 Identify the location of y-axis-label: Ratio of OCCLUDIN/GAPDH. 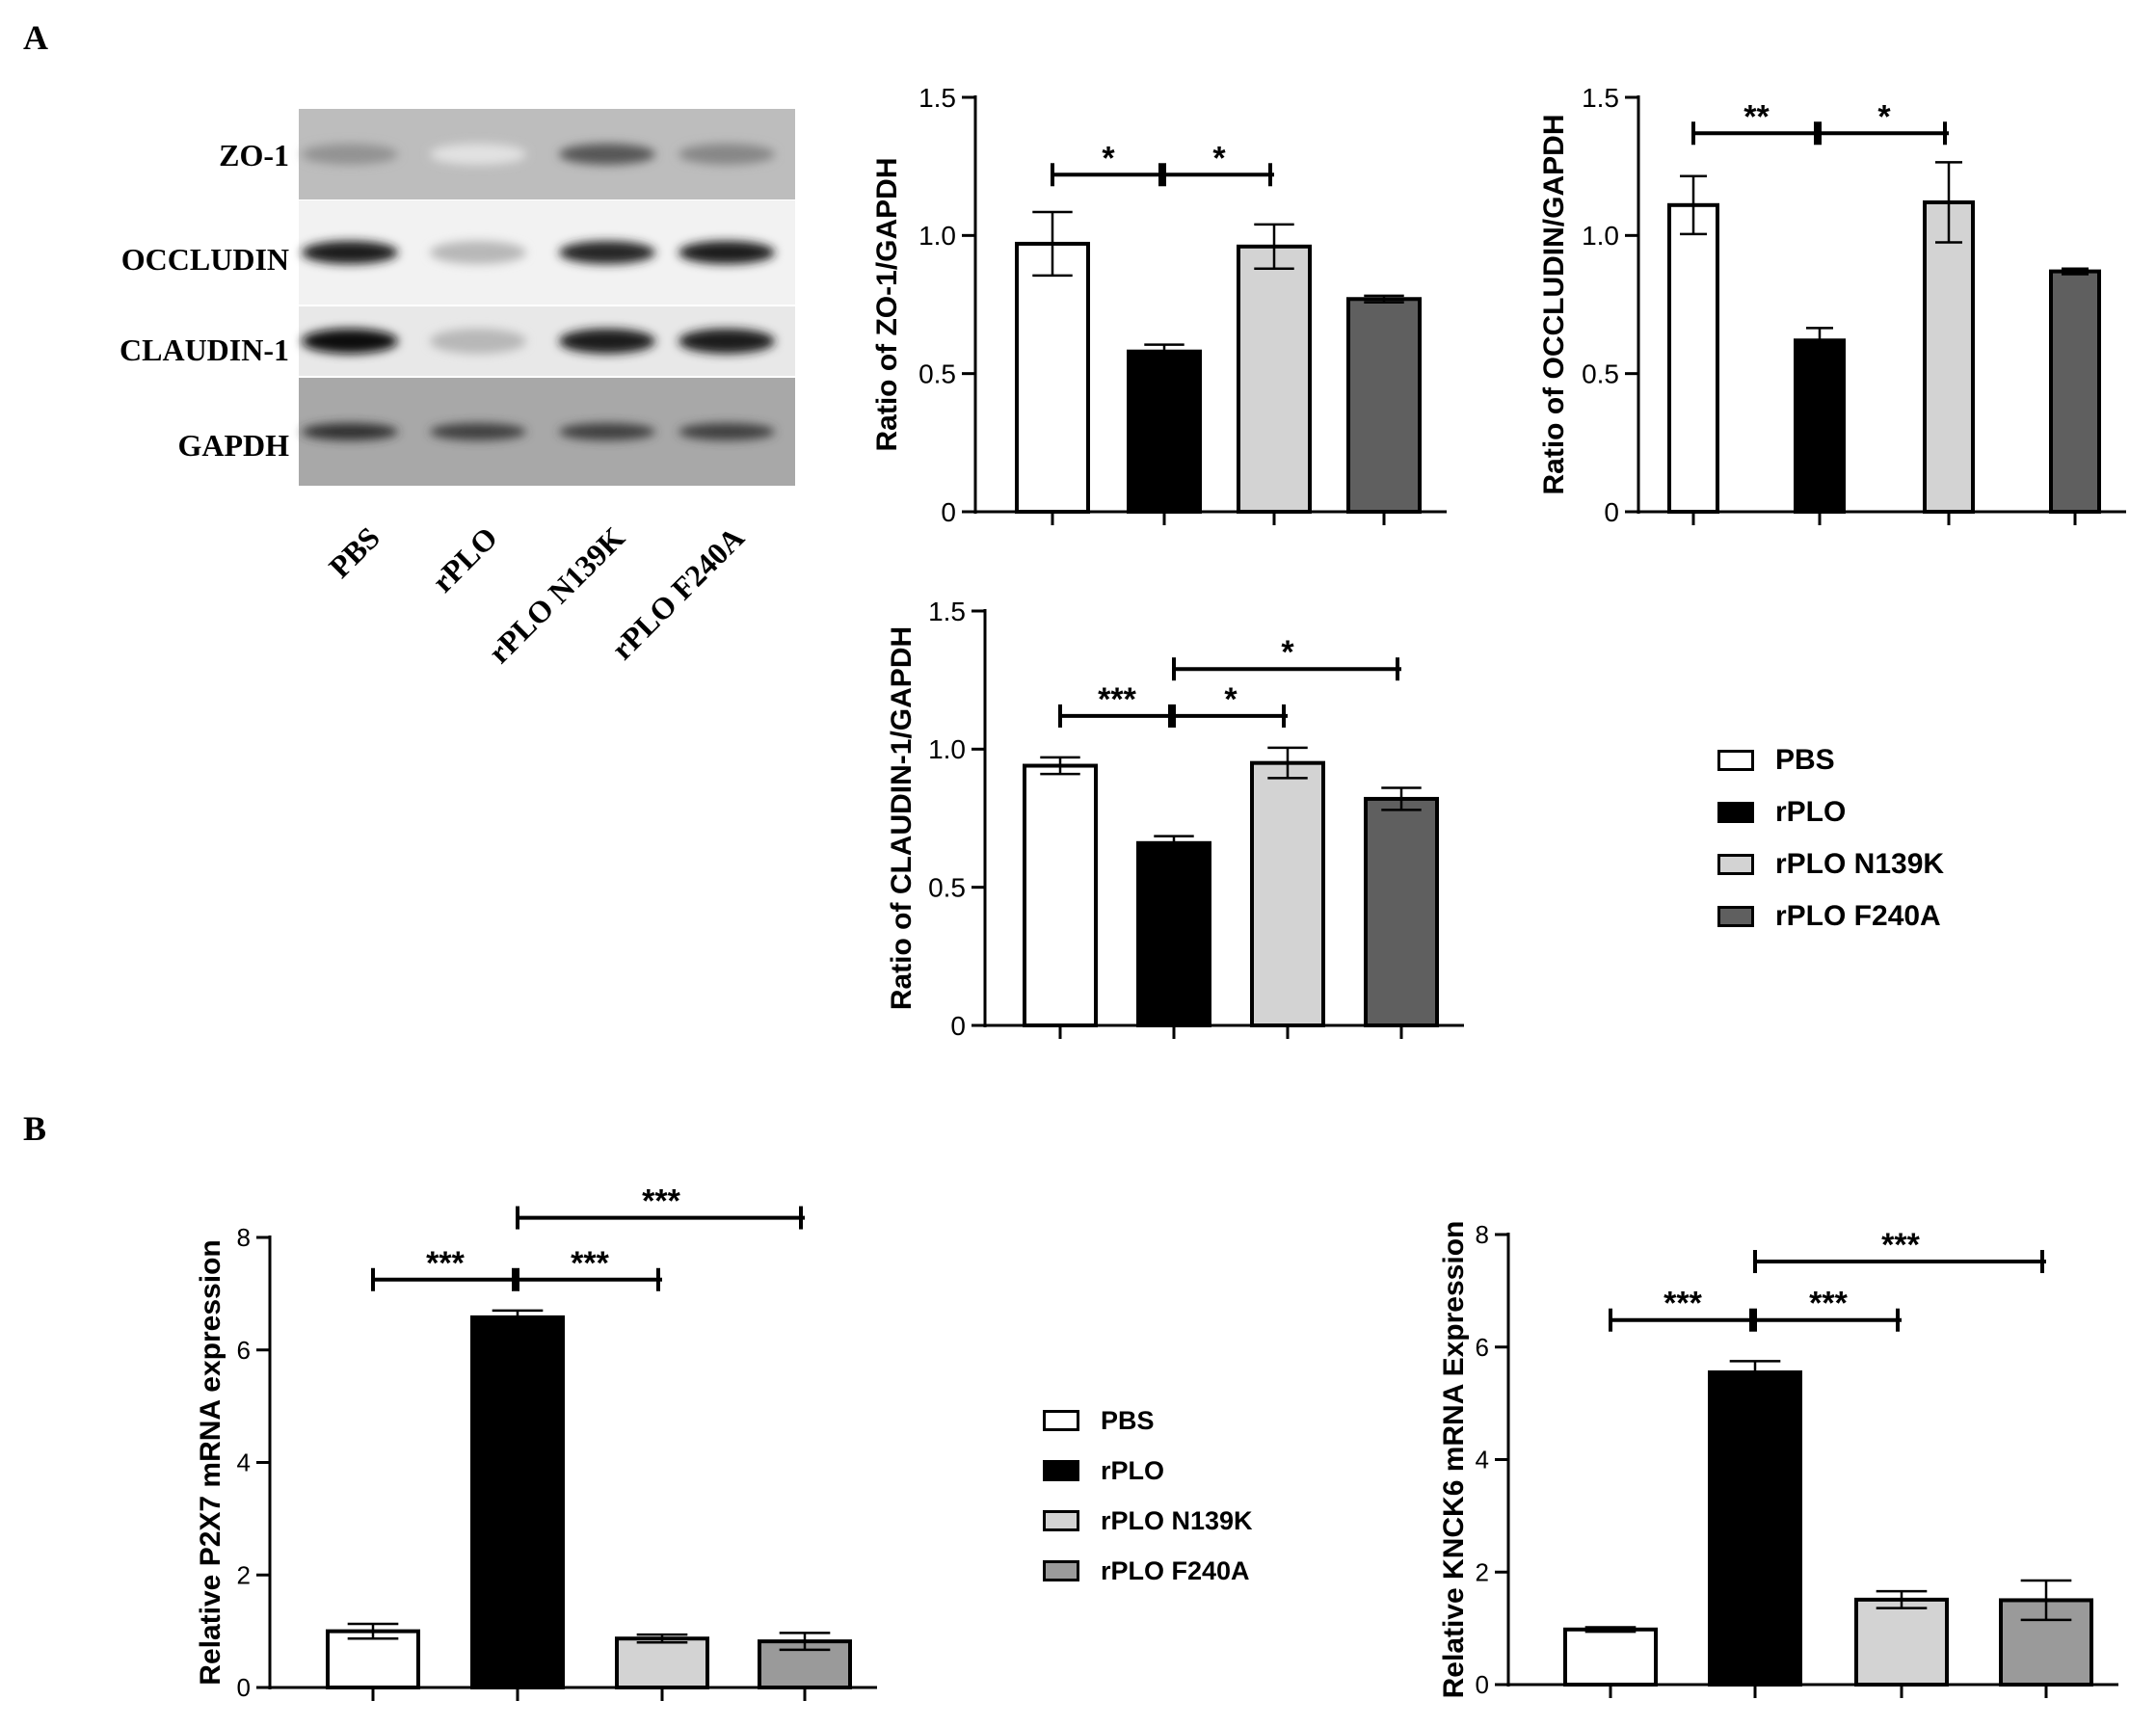
(1554, 305).